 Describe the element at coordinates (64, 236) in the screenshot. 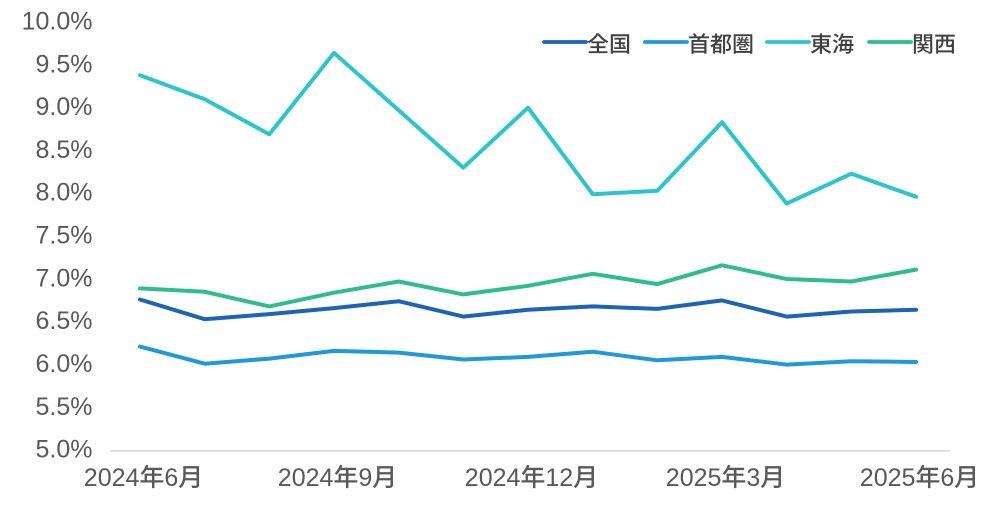

I see `svg-text: 7.5%` at that location.